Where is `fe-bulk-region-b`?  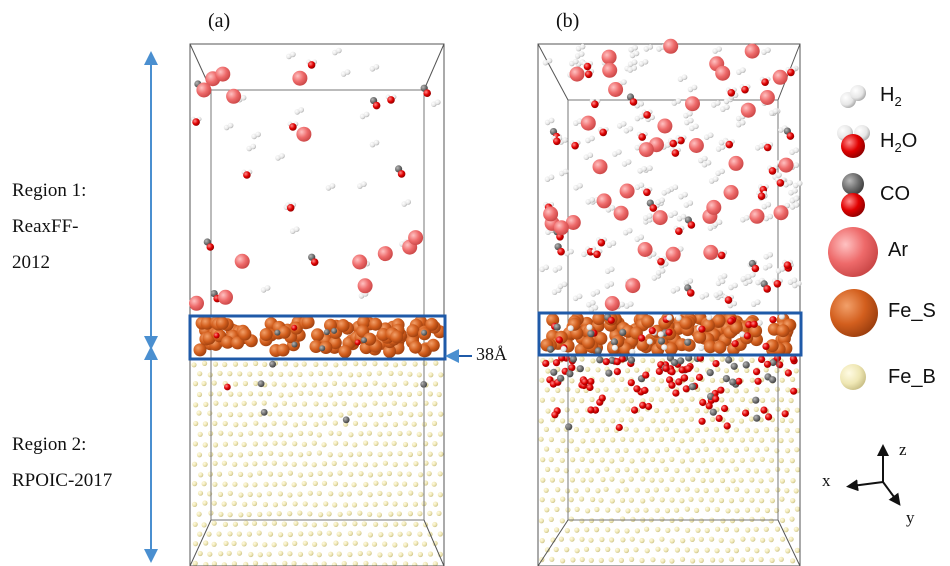 fe-bulk-region-b is located at coordinates (669, 459).